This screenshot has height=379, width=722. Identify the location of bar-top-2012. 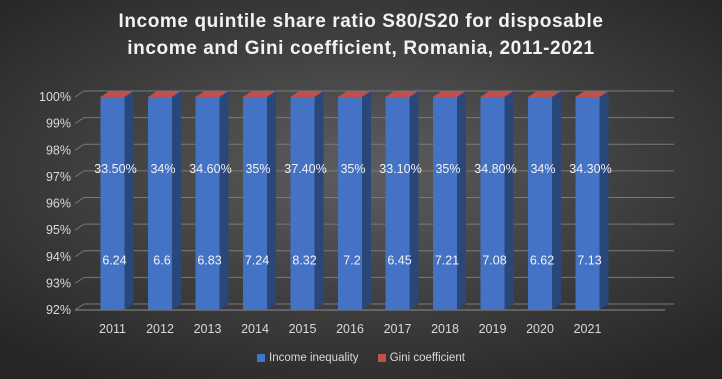
(164, 94).